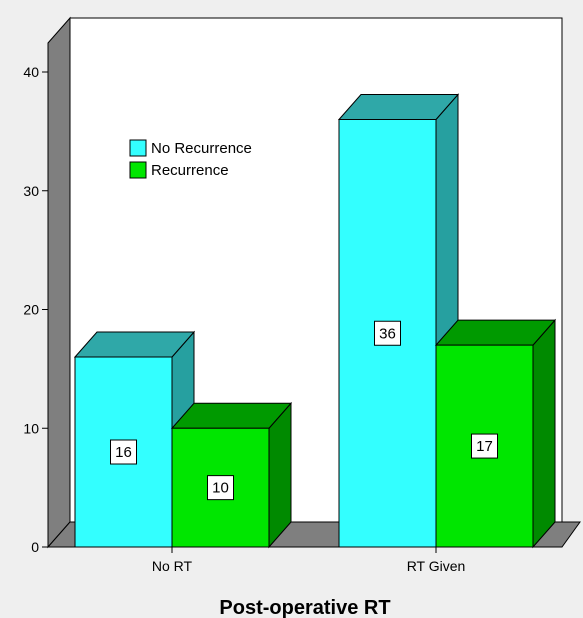  Describe the element at coordinates (35, 547) in the screenshot. I see `y-tick-label: 0` at that location.